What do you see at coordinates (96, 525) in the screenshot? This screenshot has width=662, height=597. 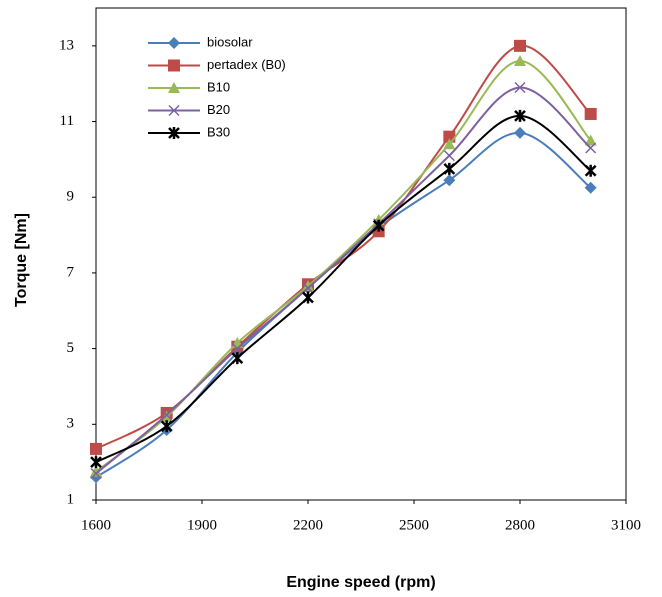 I see `x-tick-label: 1600` at bounding box center [96, 525].